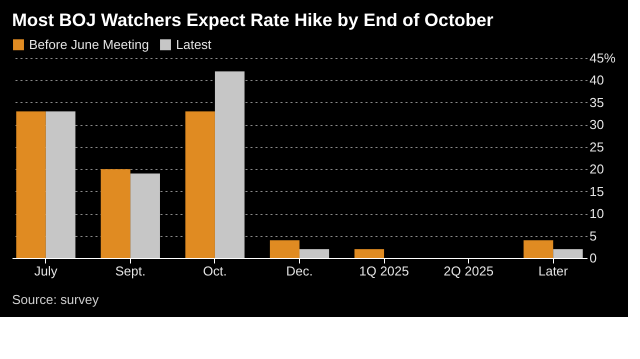  Describe the element at coordinates (593, 258) in the screenshot. I see `y-tick-label: 0` at that location.